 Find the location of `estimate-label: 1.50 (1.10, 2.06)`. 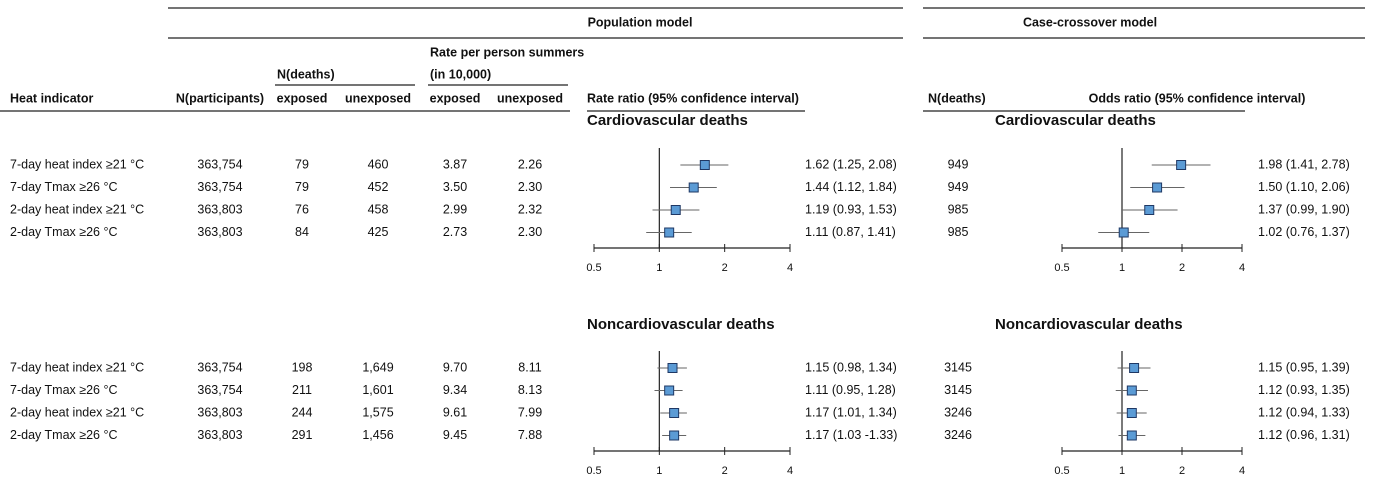

estimate-label: 1.50 (1.10, 2.06) is located at coordinates (1304, 187).